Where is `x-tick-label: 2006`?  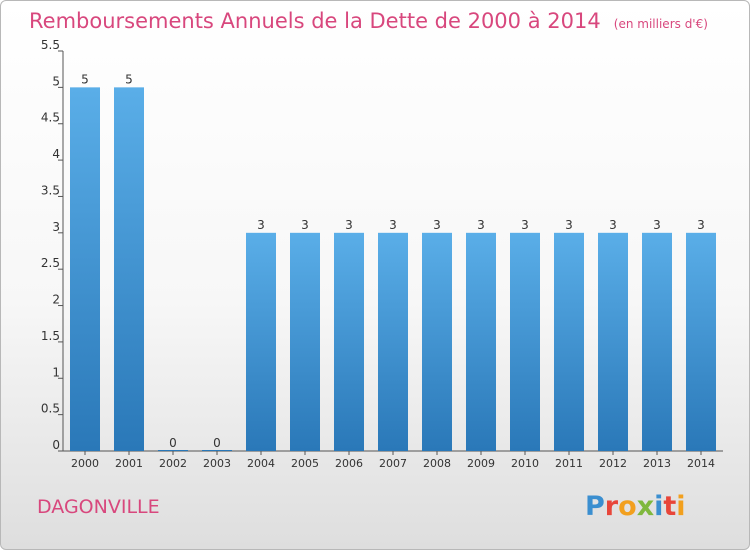 x-tick-label: 2006 is located at coordinates (349, 463).